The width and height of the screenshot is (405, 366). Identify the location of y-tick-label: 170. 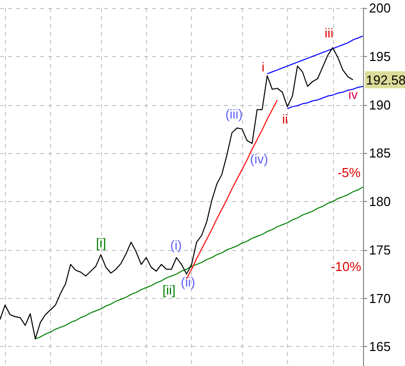
(380, 298).